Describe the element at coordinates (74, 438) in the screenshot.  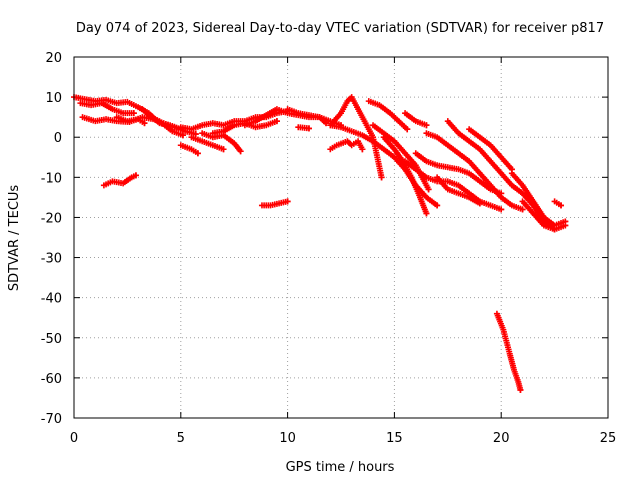
I see `x-tick-label: 0` at that location.